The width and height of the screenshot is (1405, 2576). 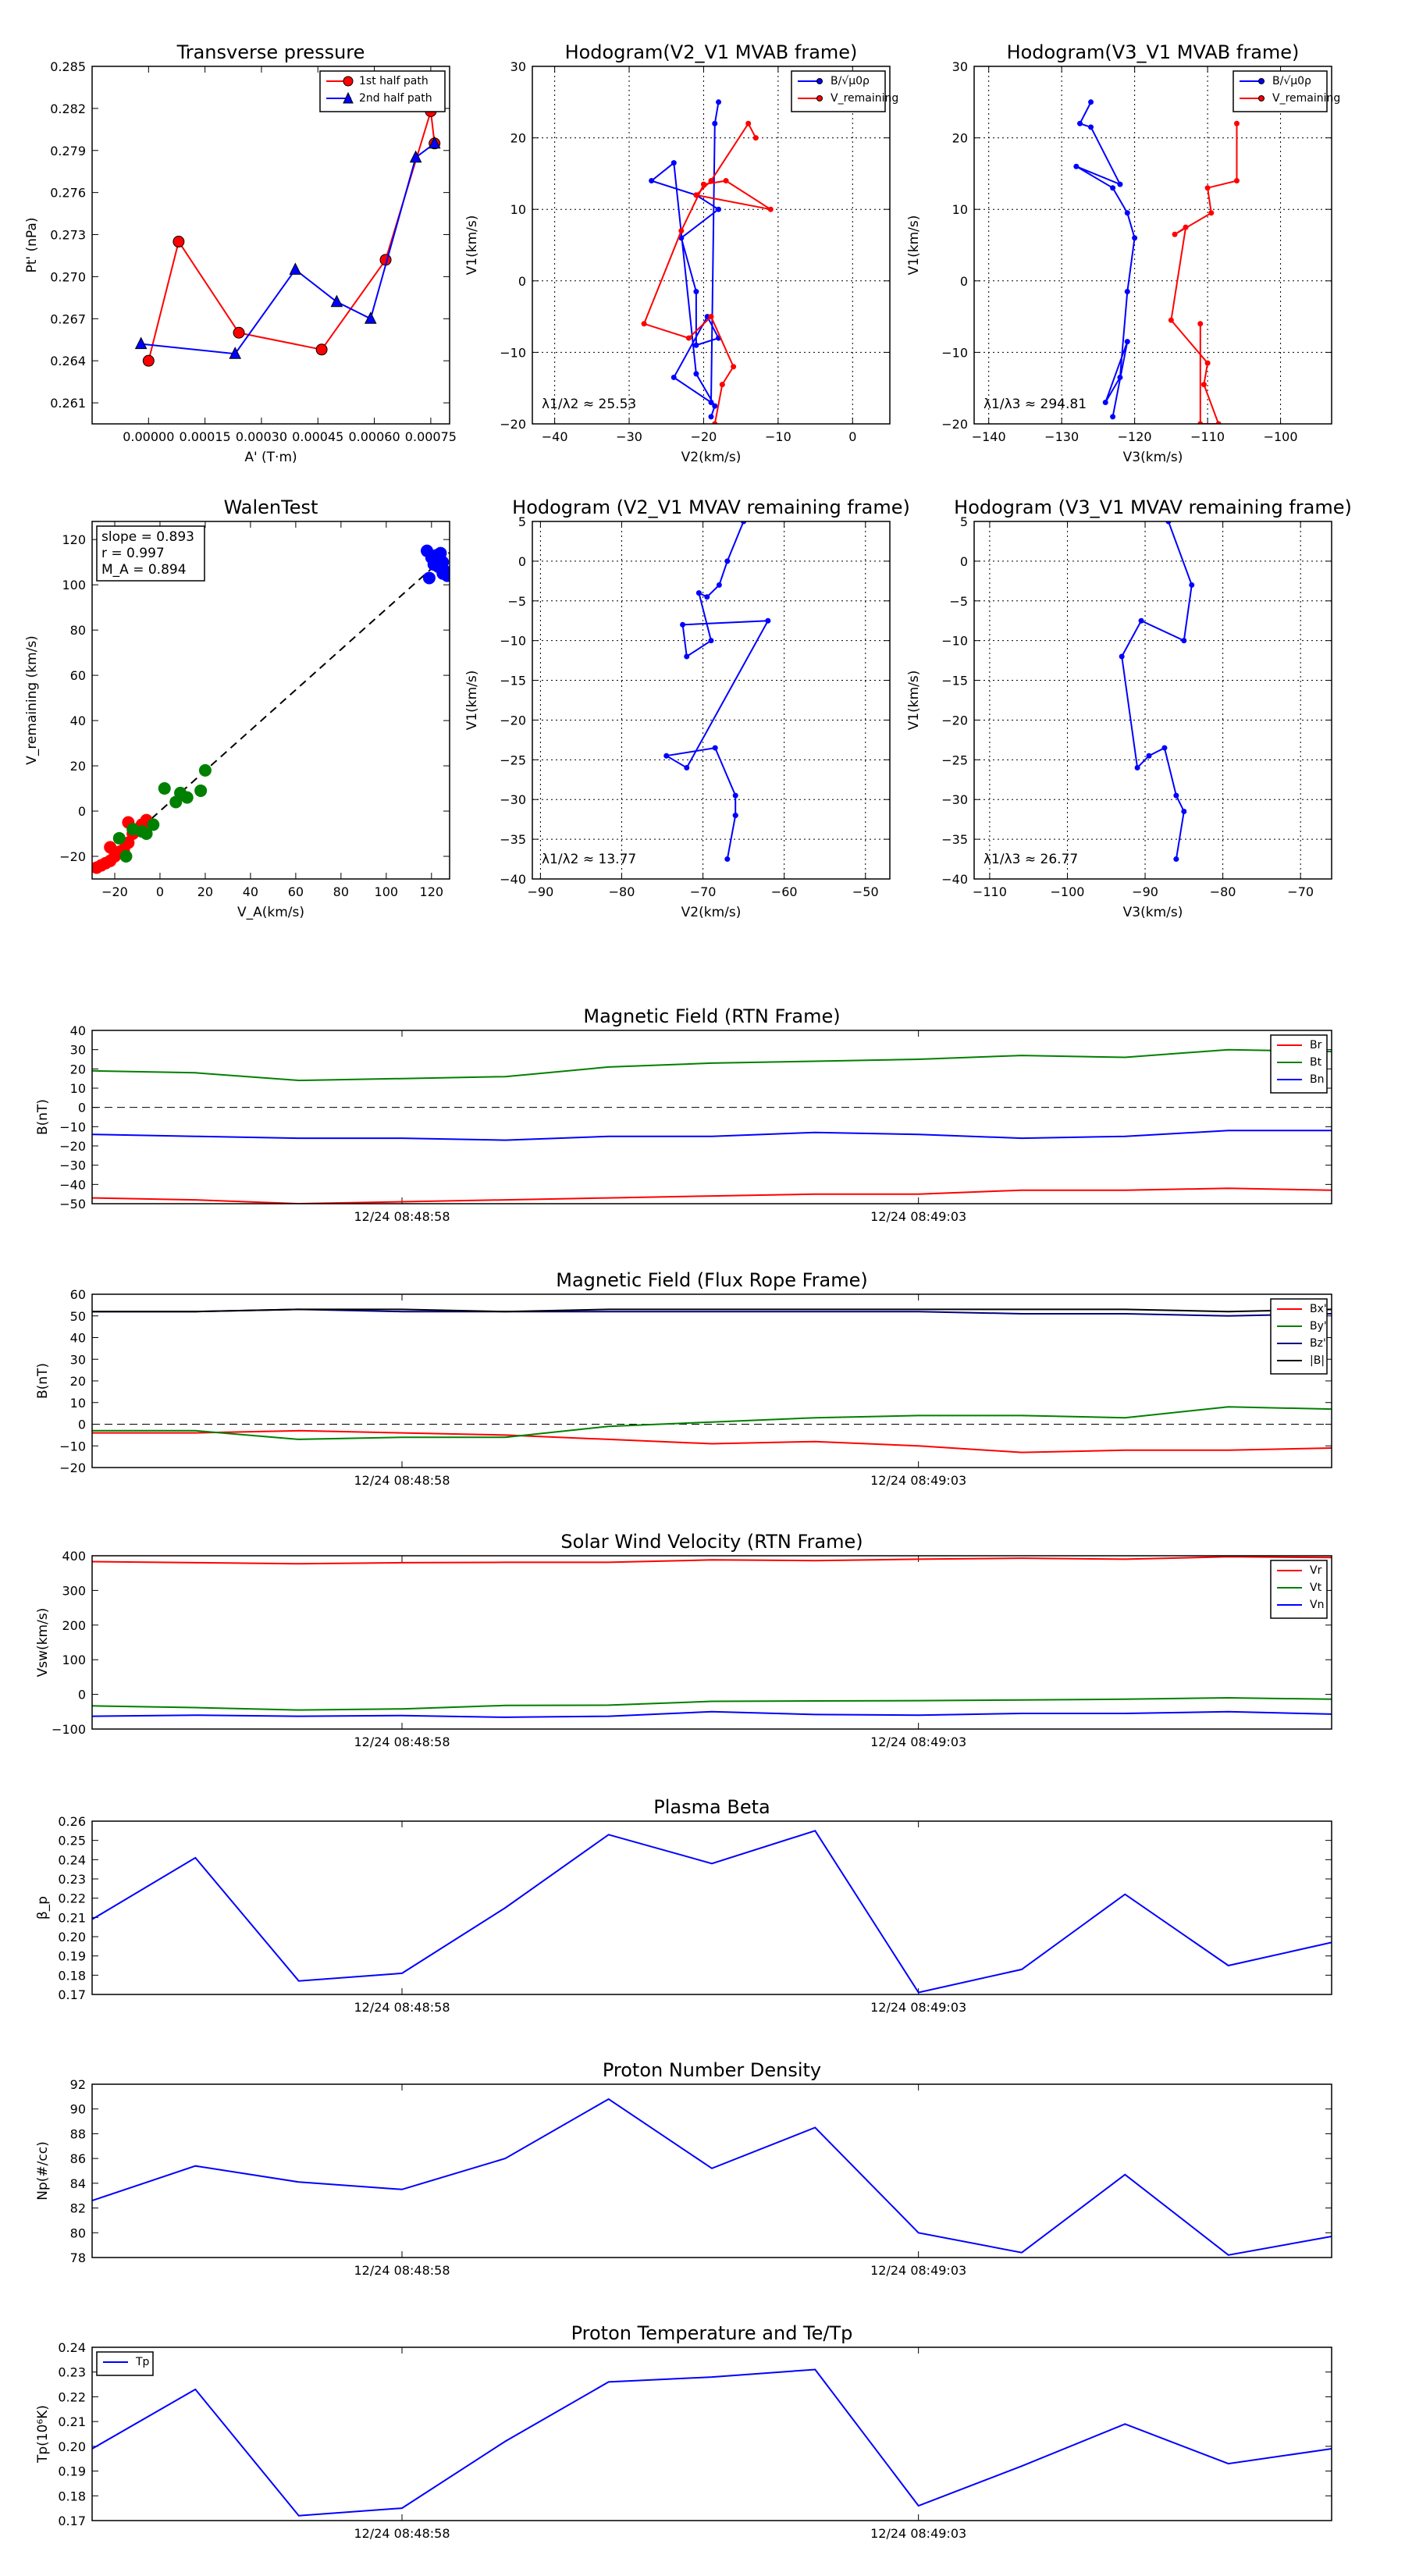 I want to click on legend-label: B/√μ0ρ, so click(x=1291, y=81).